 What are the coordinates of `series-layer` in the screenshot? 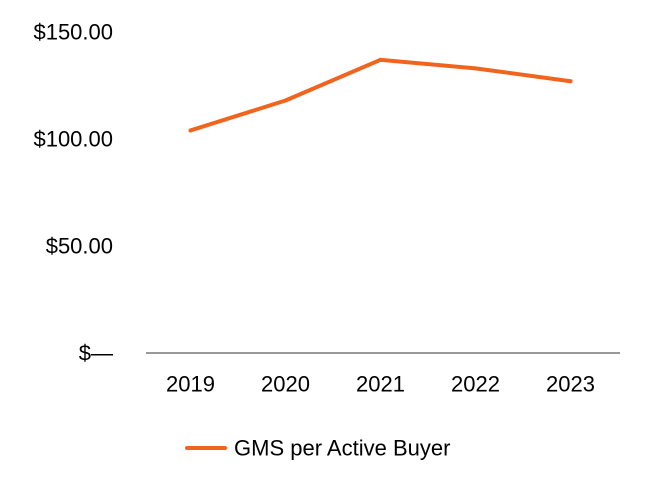 It's located at (380, 95).